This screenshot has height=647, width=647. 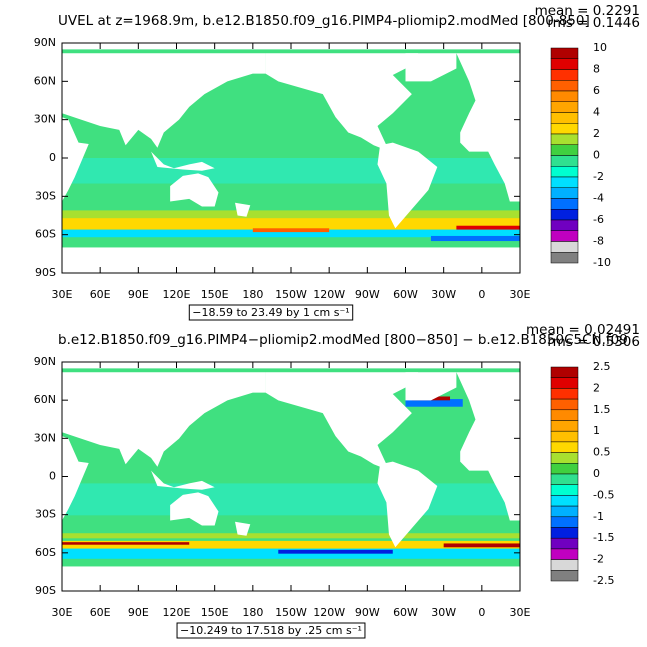 I want to click on colorbar-label: 0, so click(x=596, y=473).